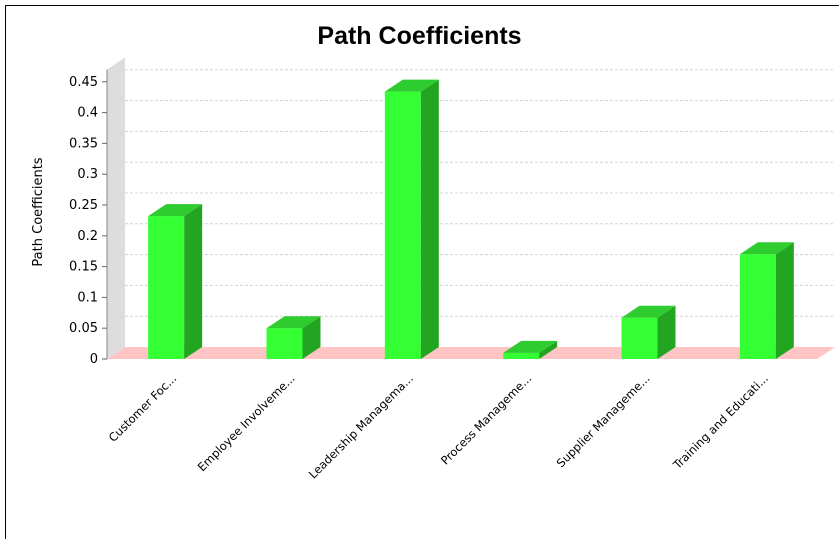 The image size is (839, 539). Describe the element at coordinates (87, 236) in the screenshot. I see `y-tick-label: 0.2` at that location.